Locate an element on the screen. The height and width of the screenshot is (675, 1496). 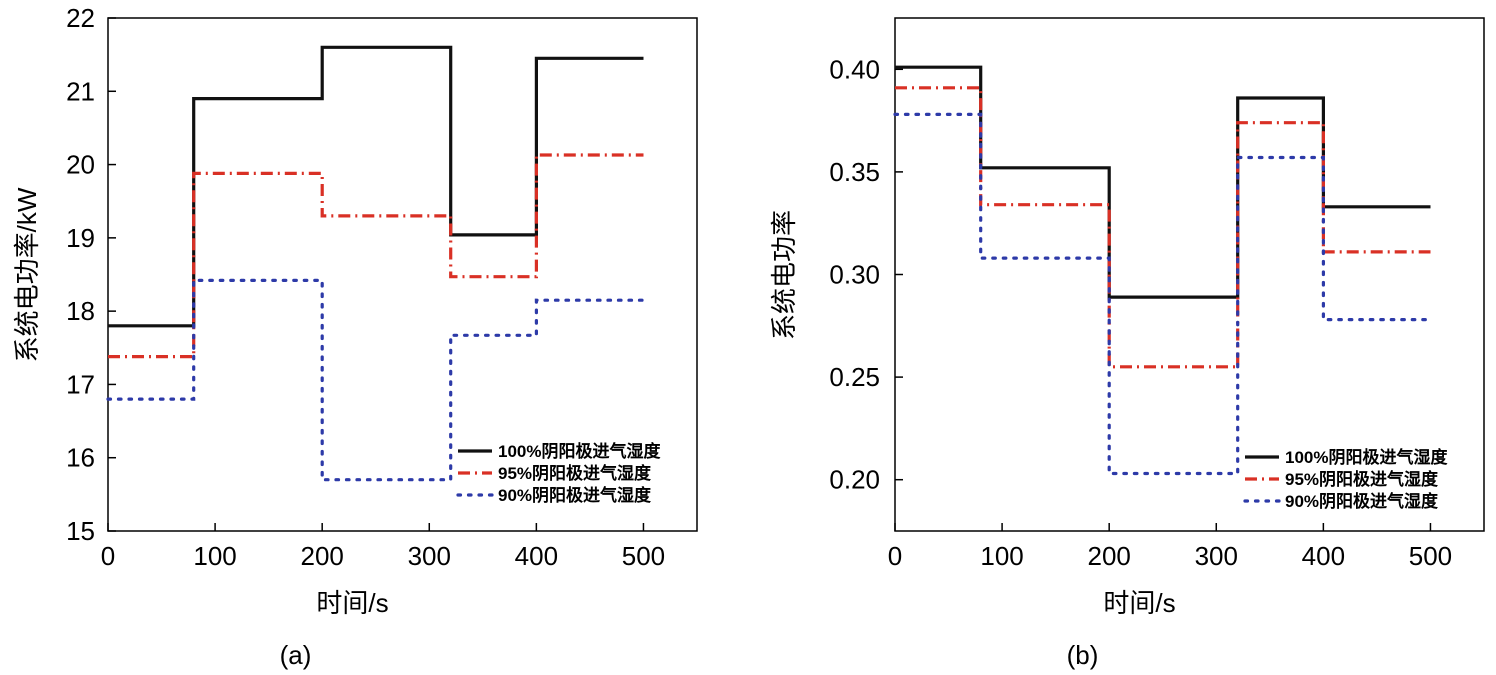
y-tick-label: 0.40 is located at coordinates (854, 69).